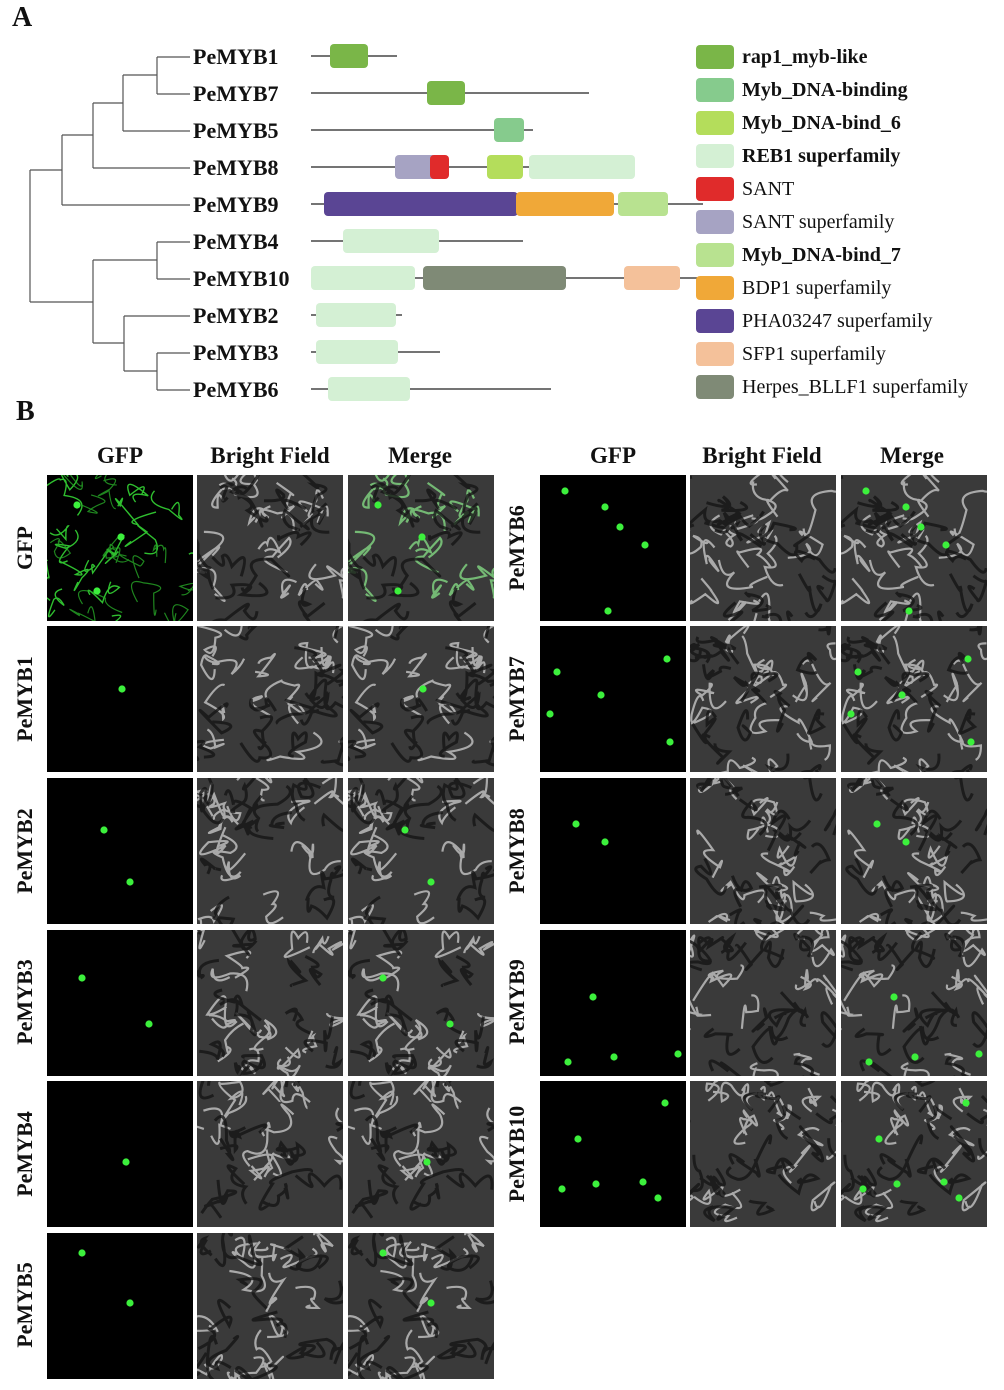 The image size is (1004, 1390). Describe the element at coordinates (236, 241) in the screenshot. I see `gene-label: PeMYB4` at that location.